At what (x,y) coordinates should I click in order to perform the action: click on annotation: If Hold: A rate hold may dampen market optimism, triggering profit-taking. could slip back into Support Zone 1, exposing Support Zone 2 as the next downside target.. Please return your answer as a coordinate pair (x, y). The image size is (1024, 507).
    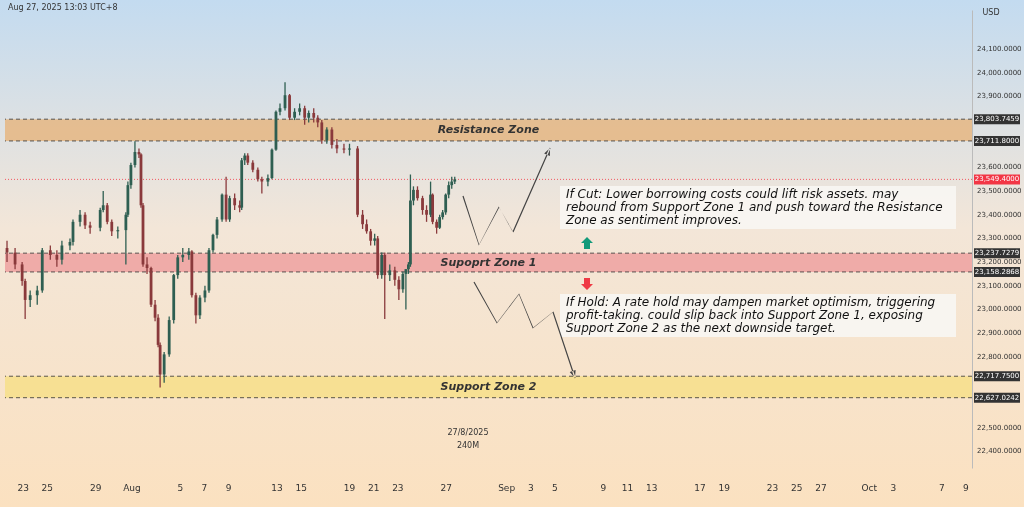
    Looking at the image, I should click on (758, 315).